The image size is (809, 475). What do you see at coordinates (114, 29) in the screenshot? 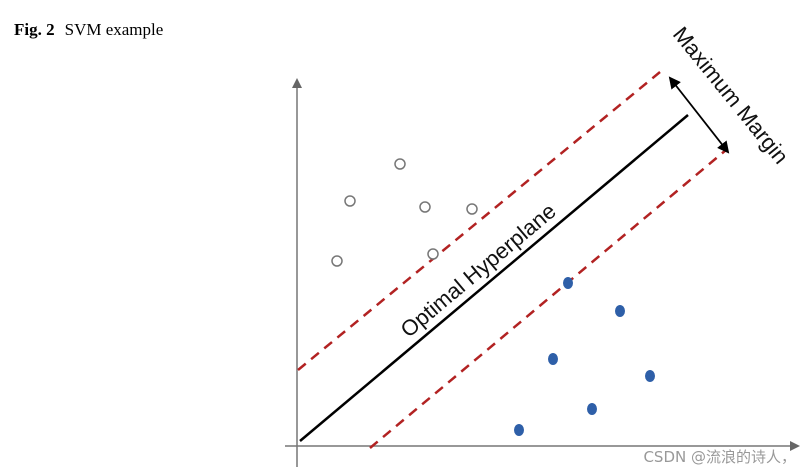
I see `caption-text: SVM example` at bounding box center [114, 29].